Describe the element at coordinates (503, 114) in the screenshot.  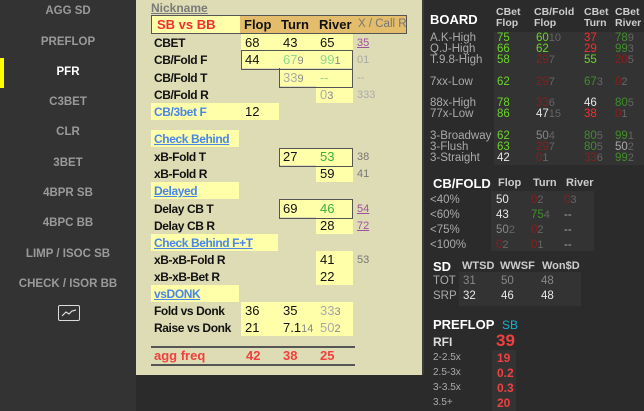
I see `board-cell: 86` at that location.